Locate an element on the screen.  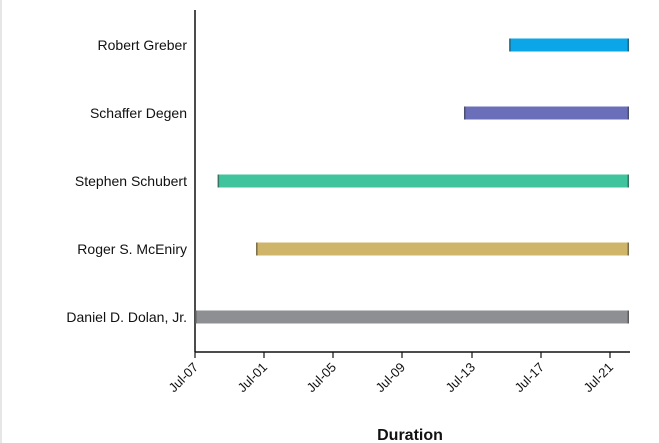
category-label: Schaffer Degen is located at coordinates (138, 113).